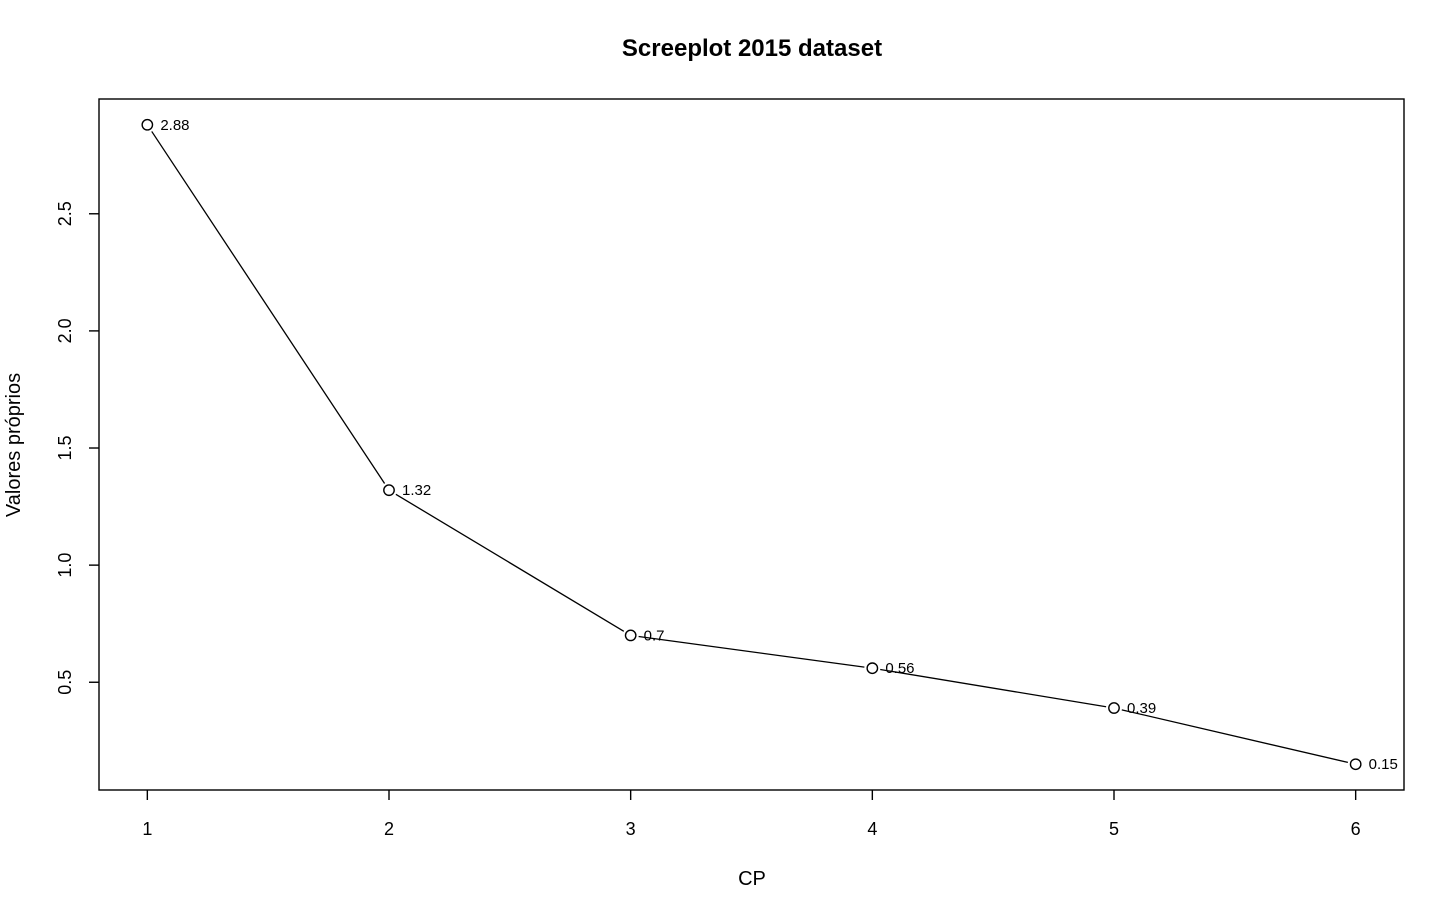 The height and width of the screenshot is (897, 1440). Describe the element at coordinates (389, 829) in the screenshot. I see `x-tick-label: 2` at that location.